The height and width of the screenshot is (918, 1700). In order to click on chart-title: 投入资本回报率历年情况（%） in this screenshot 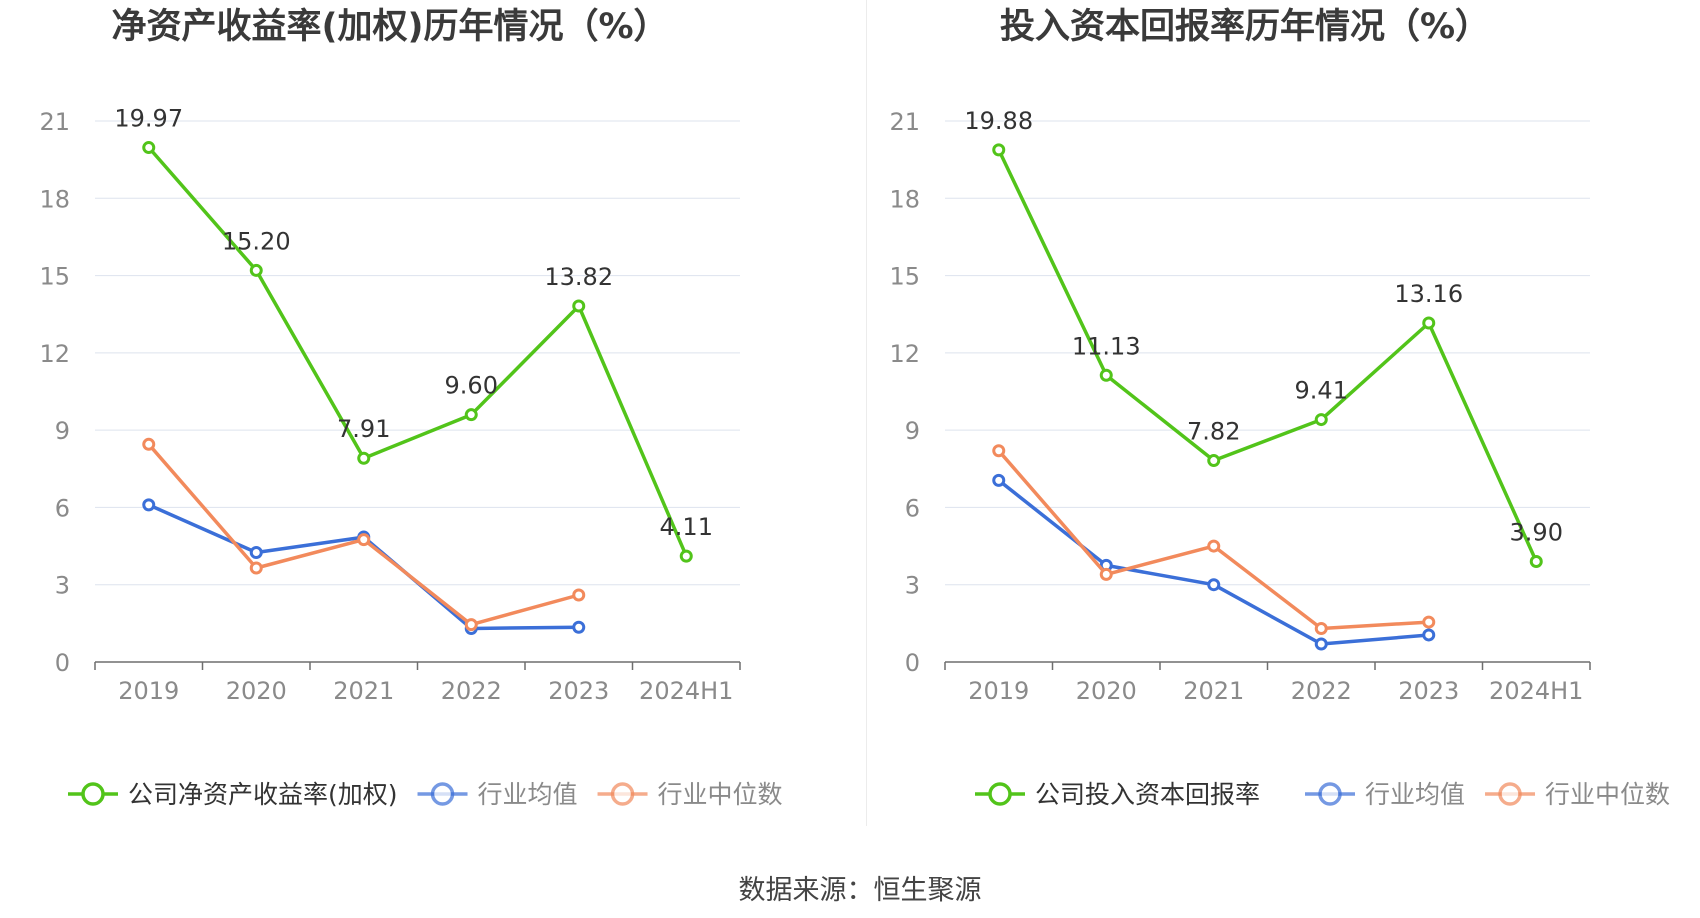, I will do `click(1245, 27)`.